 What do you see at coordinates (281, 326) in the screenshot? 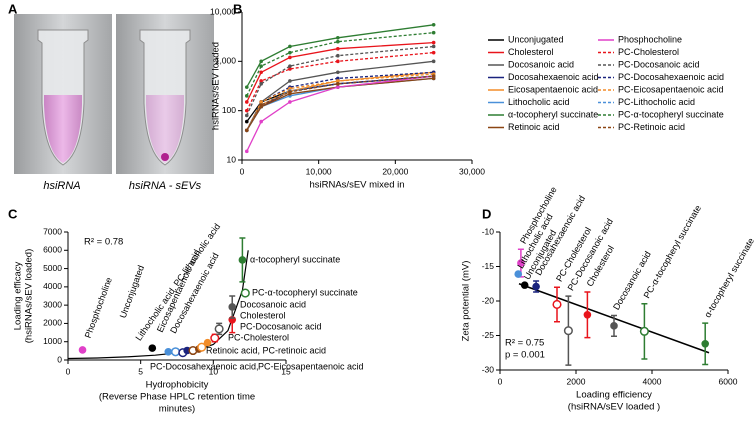
I see `point-annotation: PC-Docosanoic acid` at bounding box center [281, 326].